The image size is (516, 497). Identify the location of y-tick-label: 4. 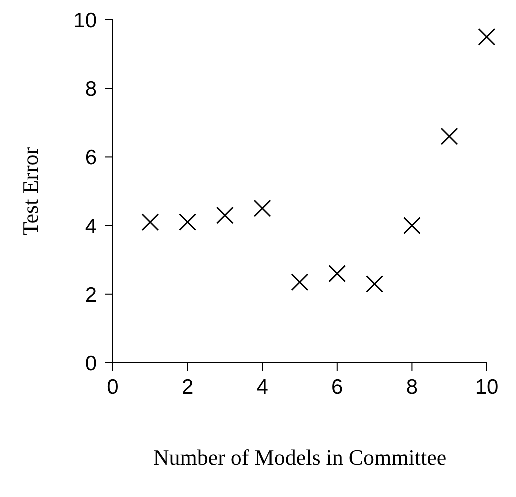
(91, 226).